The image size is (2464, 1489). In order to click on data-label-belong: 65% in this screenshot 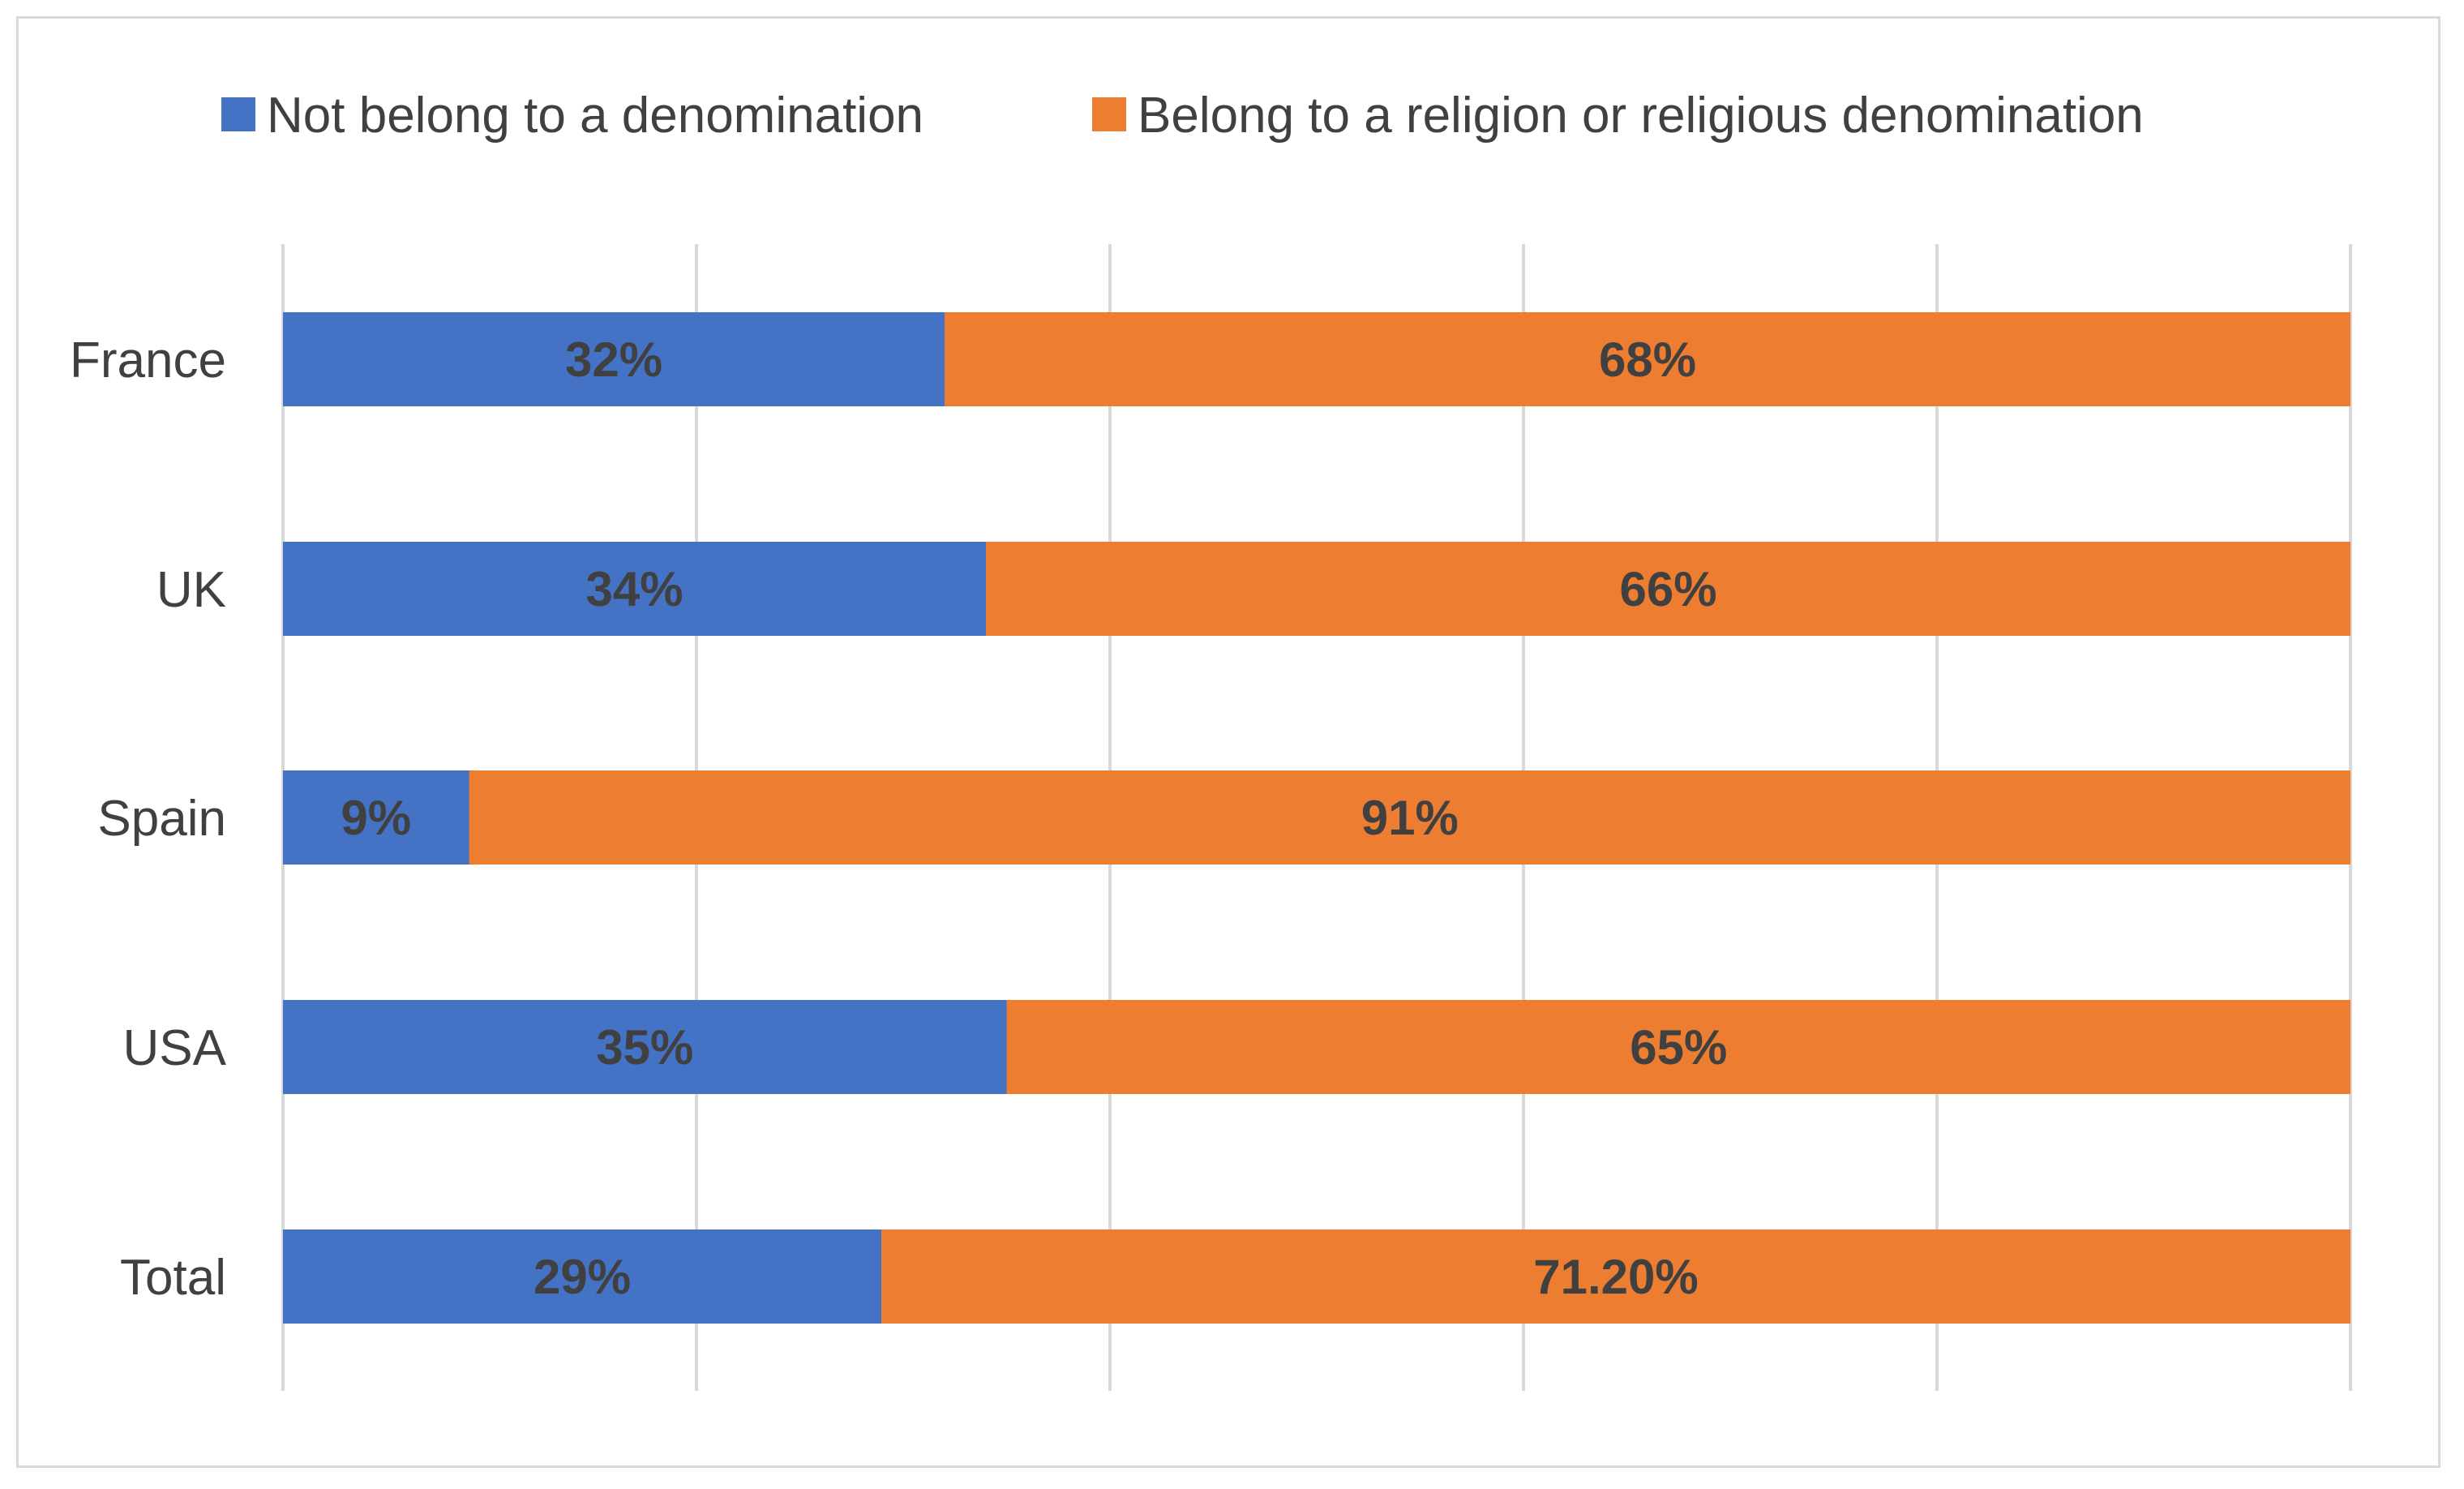, I will do `click(1678, 1047)`.